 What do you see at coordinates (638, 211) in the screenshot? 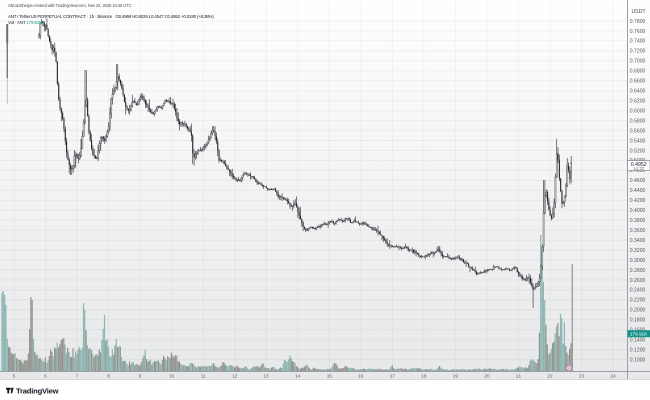
I see `svg-text: 0.4000` at bounding box center [638, 211].